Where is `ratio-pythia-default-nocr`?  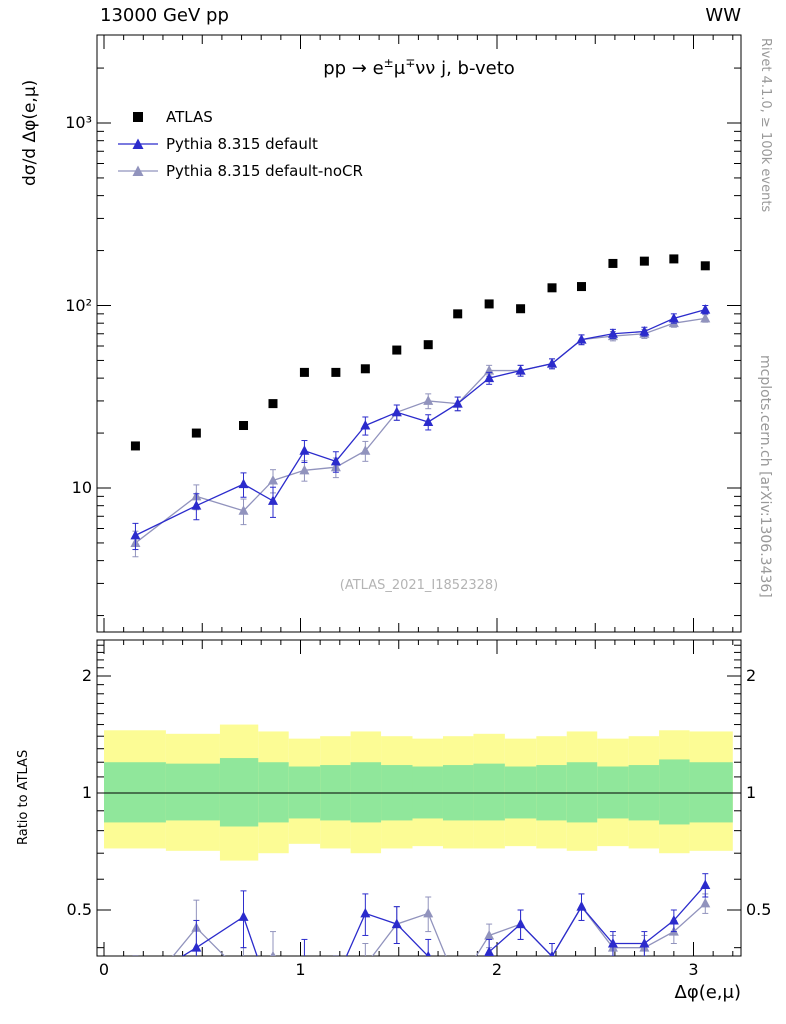 ratio-pythia-default-nocr is located at coordinates (420, 949).